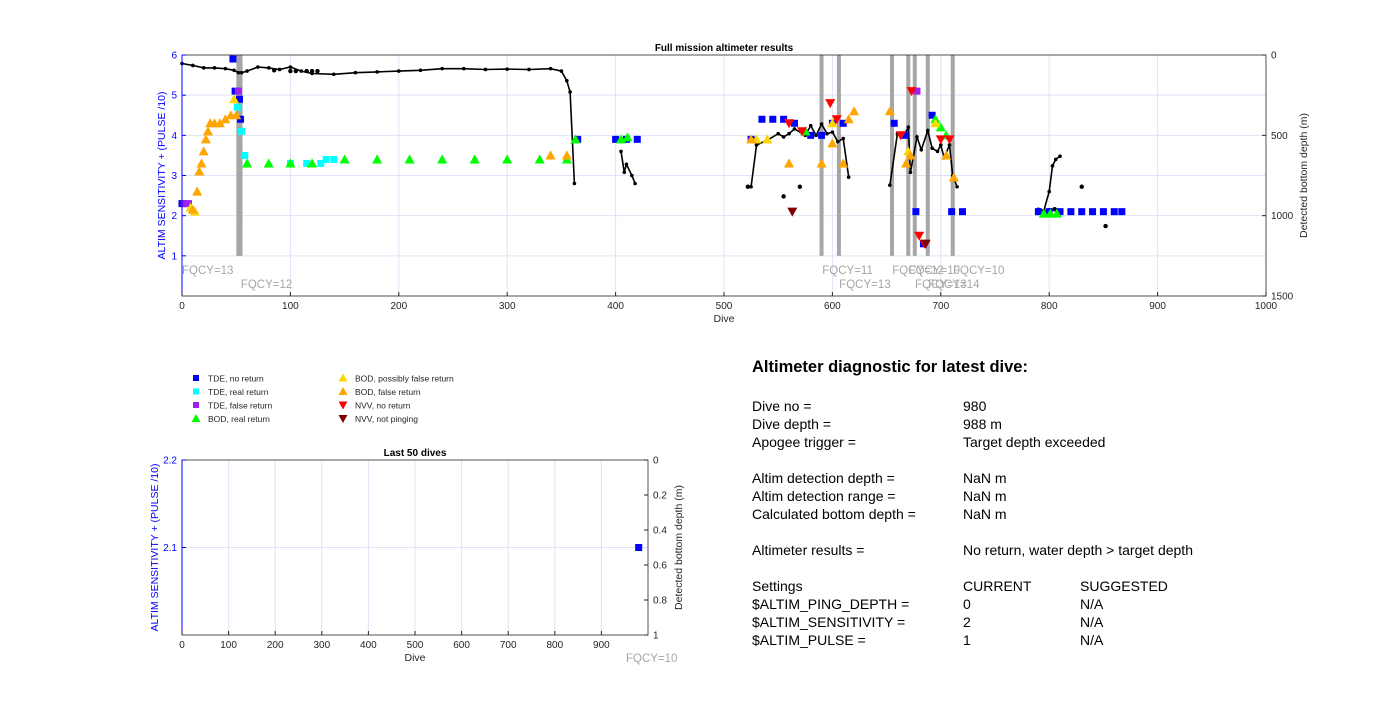  I want to click on y2-tick-label: 0.2, so click(660, 496).